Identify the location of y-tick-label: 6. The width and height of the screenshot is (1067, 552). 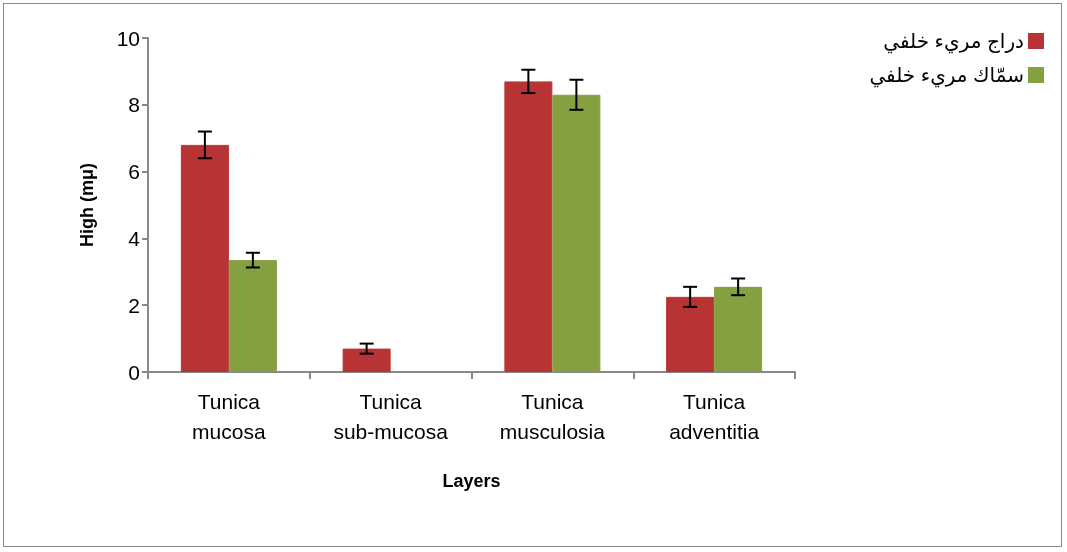
(134, 172).